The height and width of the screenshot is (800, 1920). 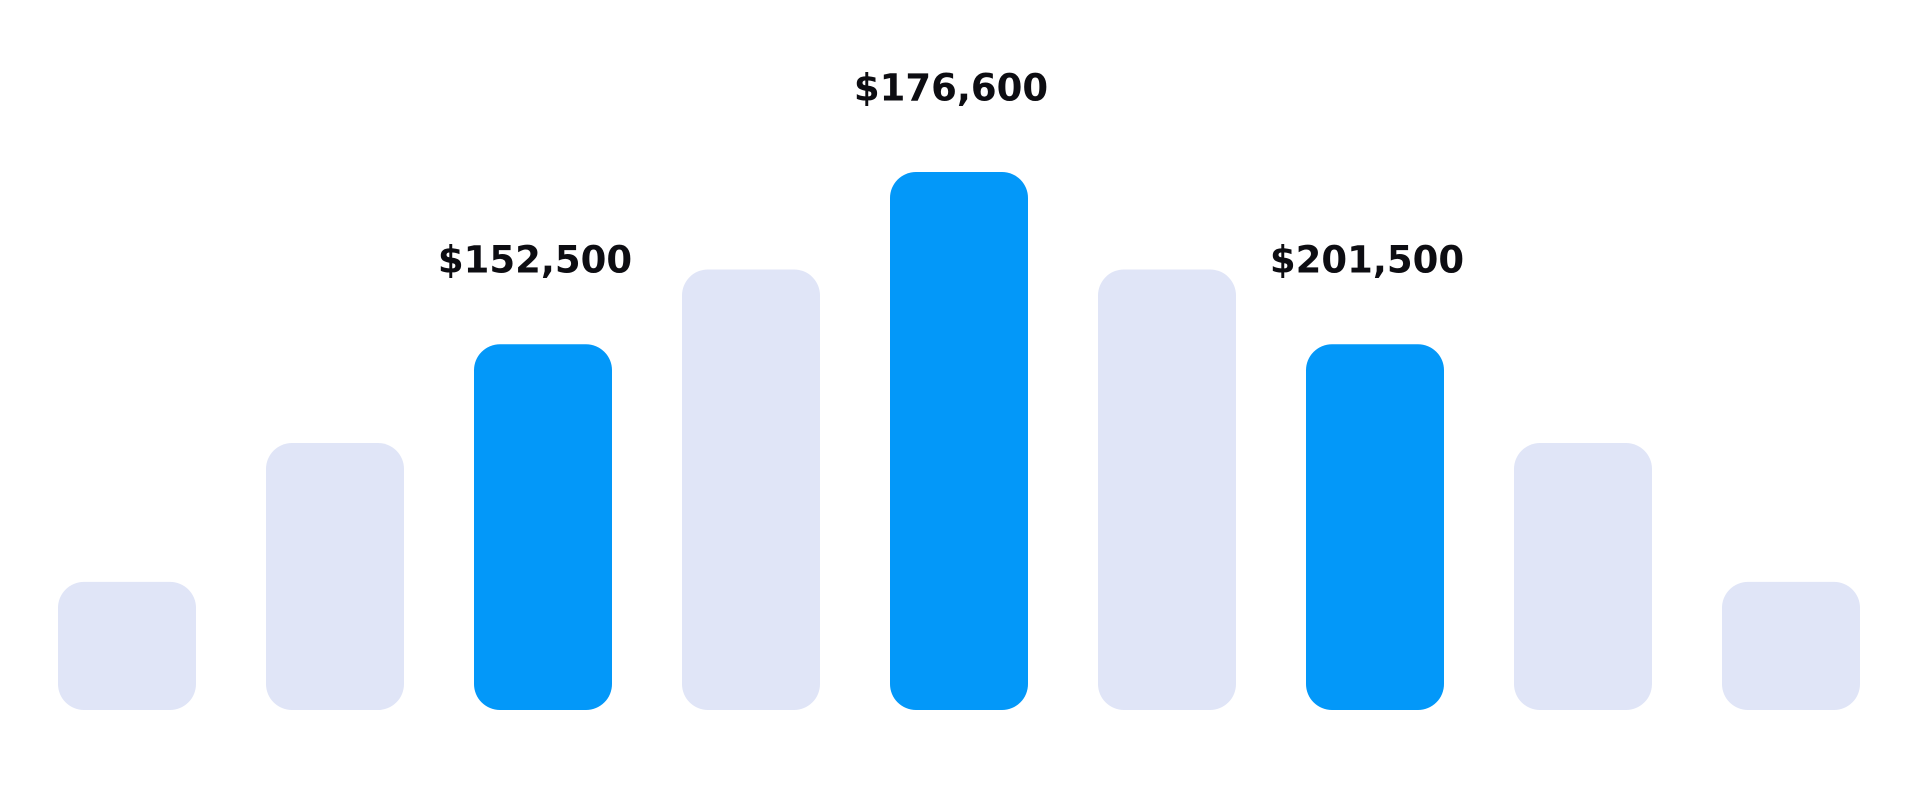 What do you see at coordinates (1367, 260) in the screenshot?
I see `data-label-bar-7: $201,500` at bounding box center [1367, 260].